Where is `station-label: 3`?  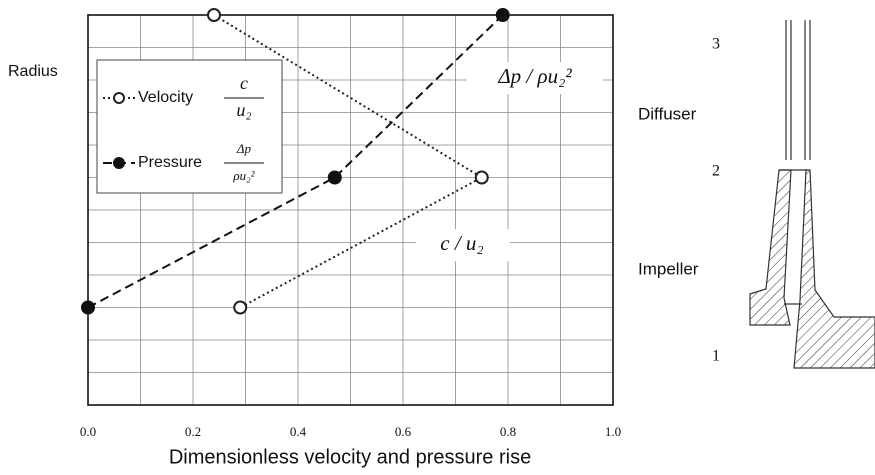
station-label: 3 is located at coordinates (716, 44).